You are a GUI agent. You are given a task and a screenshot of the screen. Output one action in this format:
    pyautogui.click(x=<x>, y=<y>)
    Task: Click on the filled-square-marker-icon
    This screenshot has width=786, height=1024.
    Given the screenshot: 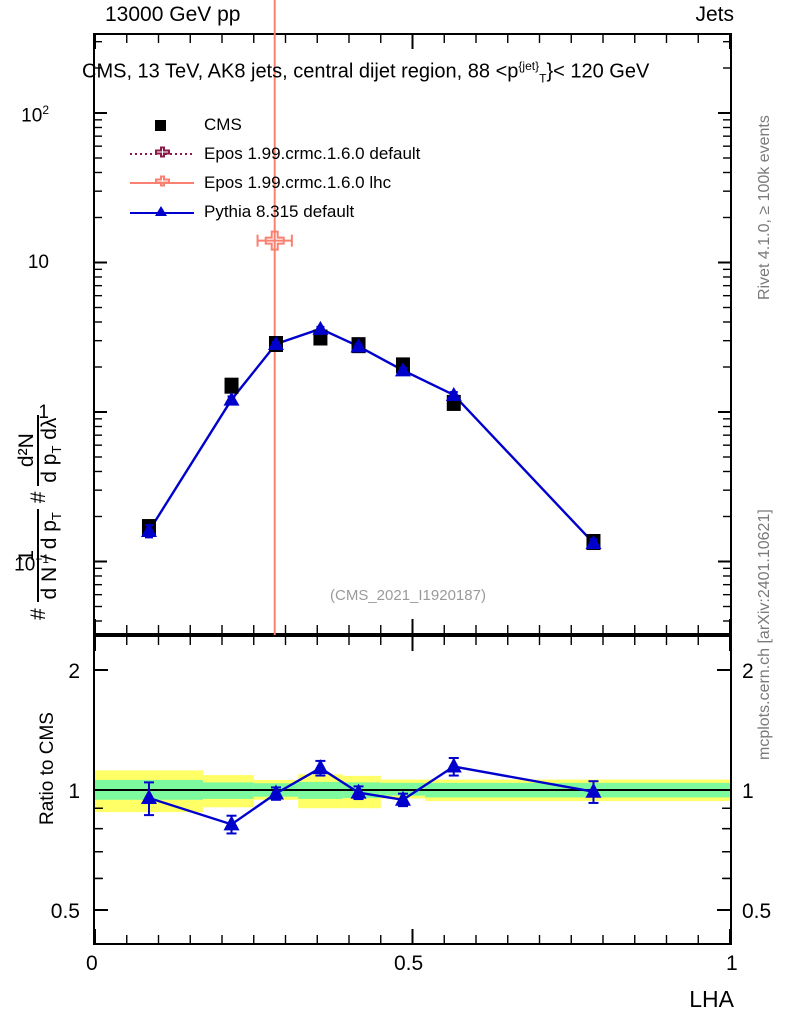 What is the action you would take?
    pyautogui.click(x=162, y=125)
    